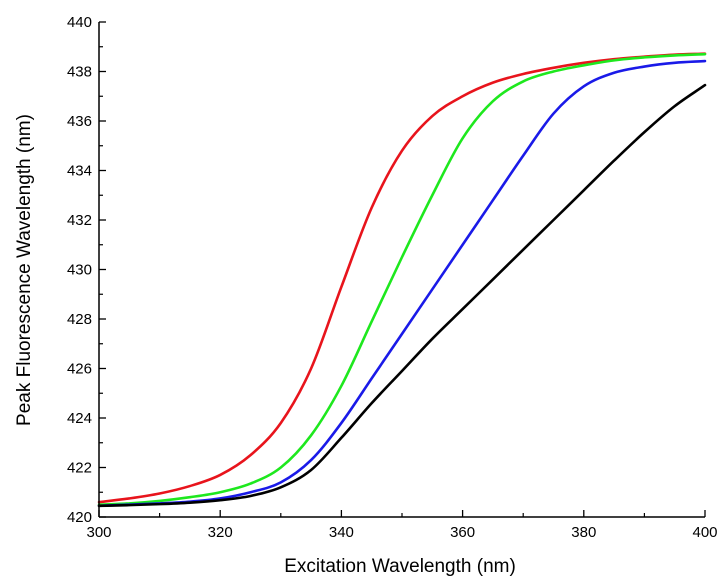 This screenshot has height=583, width=727. Describe the element at coordinates (220, 532) in the screenshot. I see `x-tick-label: 320` at that location.